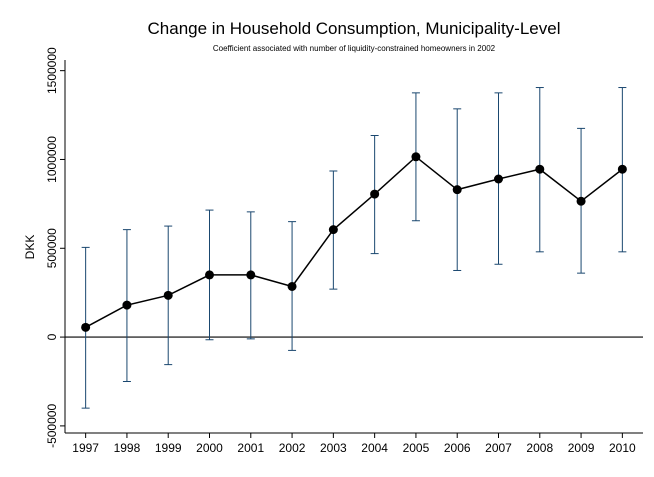 This screenshot has width=654, height=477. Describe the element at coordinates (85, 448) in the screenshot. I see `x-tick-label: 1997` at that location.